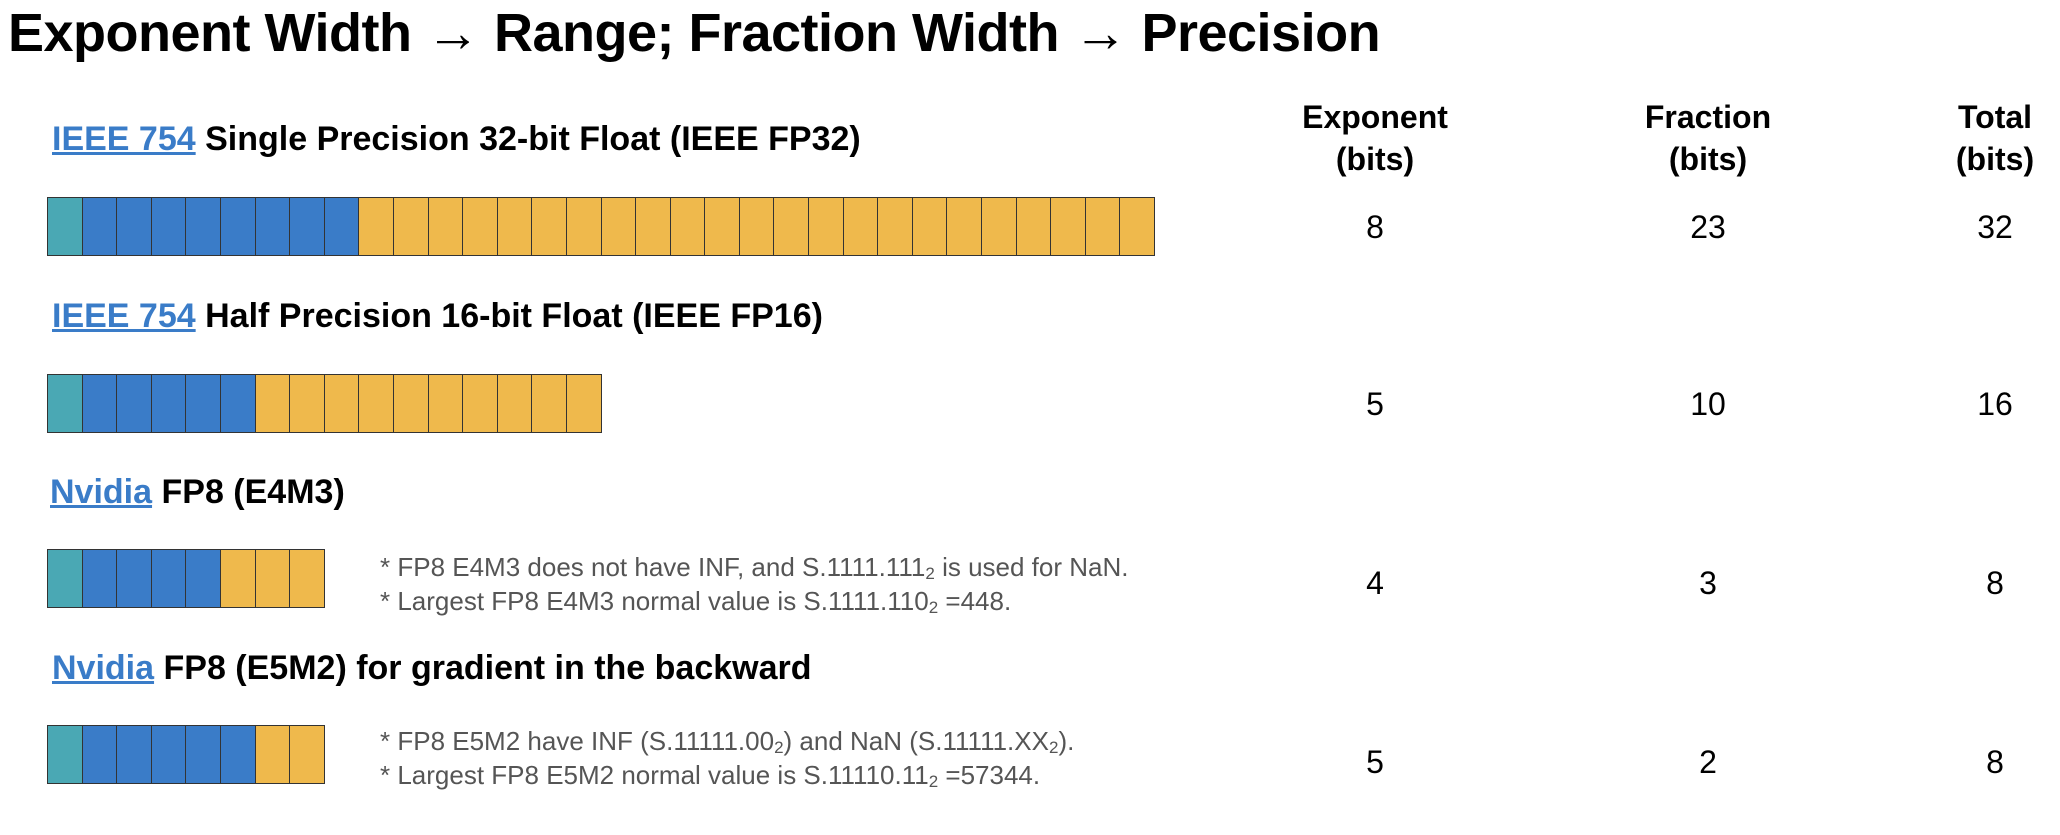 Image resolution: width=2060 pixels, height=835 pixels. Describe the element at coordinates (124, 316) in the screenshot. I see `fp16-ieee-link: IEEE 754` at that location.